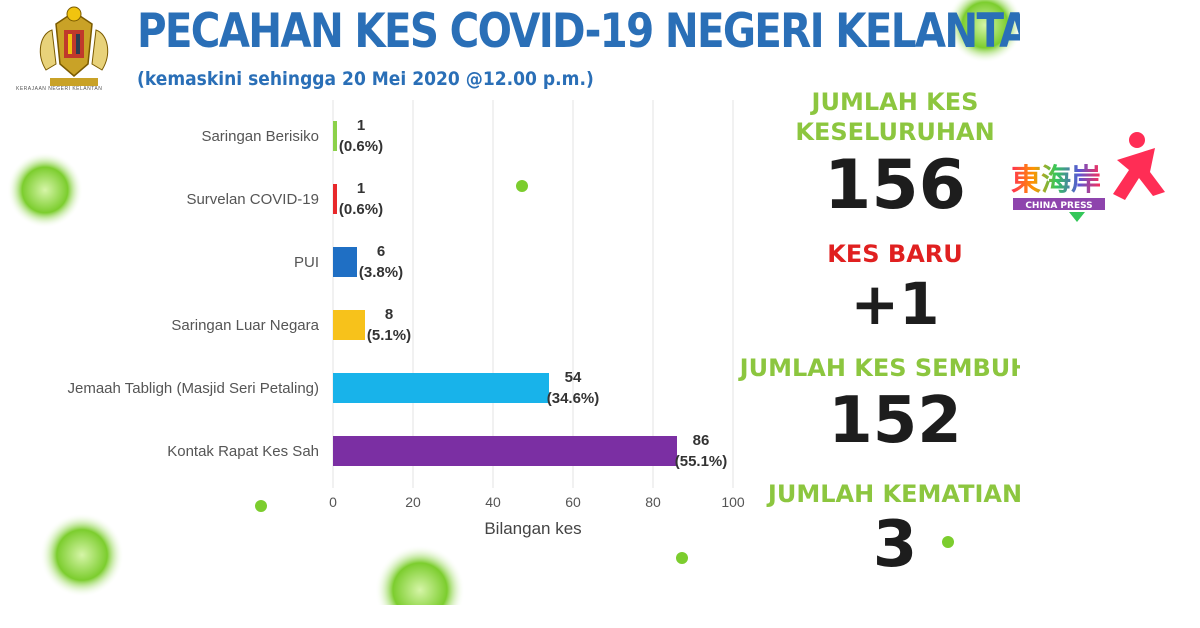 The width and height of the screenshot is (1200, 628). Describe the element at coordinates (381, 272) in the screenshot. I see `data-label-percent: (3.8%)` at that location.